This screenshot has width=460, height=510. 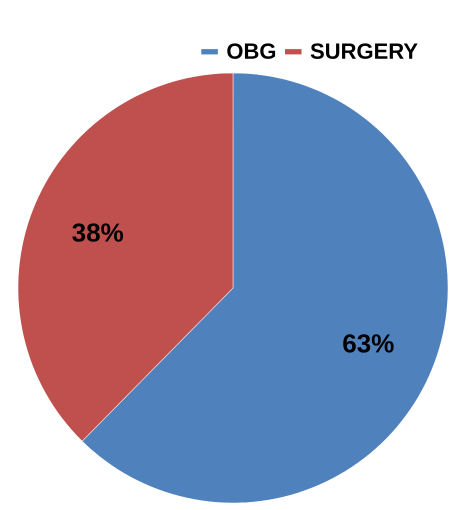 I want to click on data-label: 63%, so click(x=368, y=343).